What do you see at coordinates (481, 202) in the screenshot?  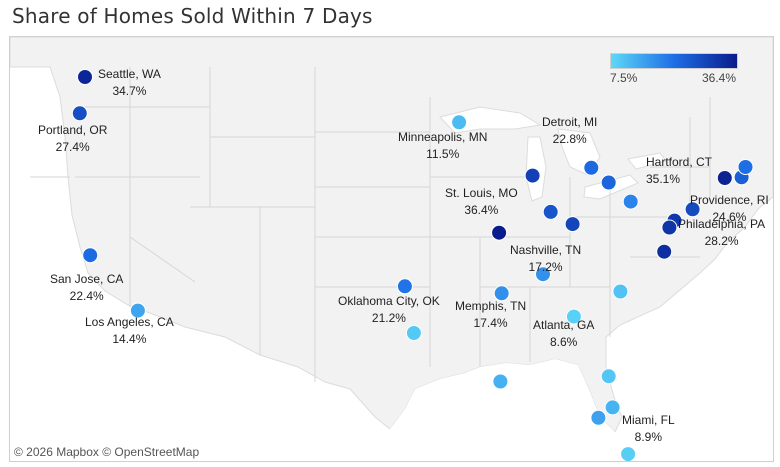 I see `city-label-st-louis: St. Louis, MO 36.4%` at bounding box center [481, 202].